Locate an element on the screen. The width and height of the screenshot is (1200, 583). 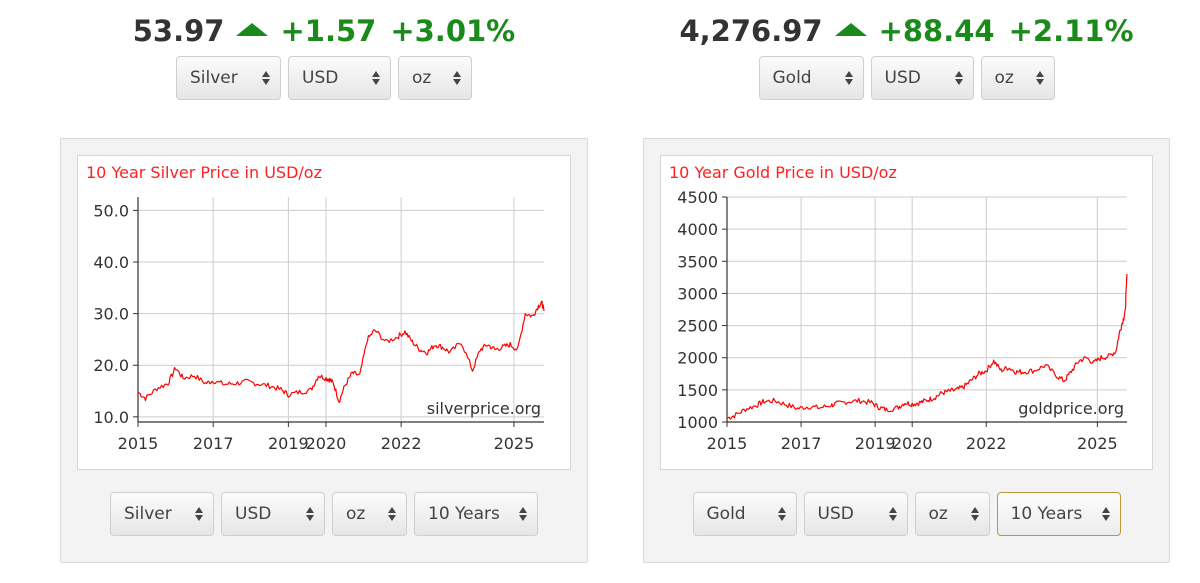
y-tick-label: 20.0 is located at coordinates (111, 365).